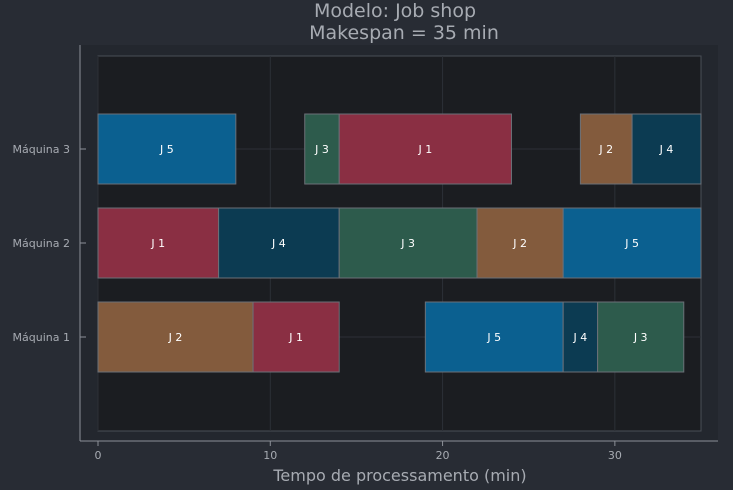 Image resolution: width=733 pixels, height=490 pixels. What do you see at coordinates (98, 455) in the screenshot?
I see `x-tick-label: 0` at bounding box center [98, 455].